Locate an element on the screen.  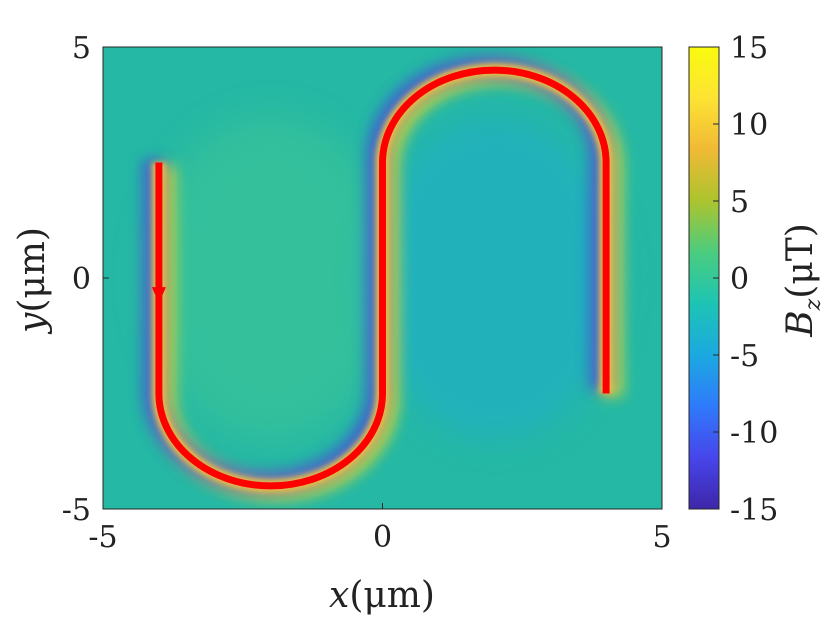
y-tick-label: 0 is located at coordinates (81, 279).